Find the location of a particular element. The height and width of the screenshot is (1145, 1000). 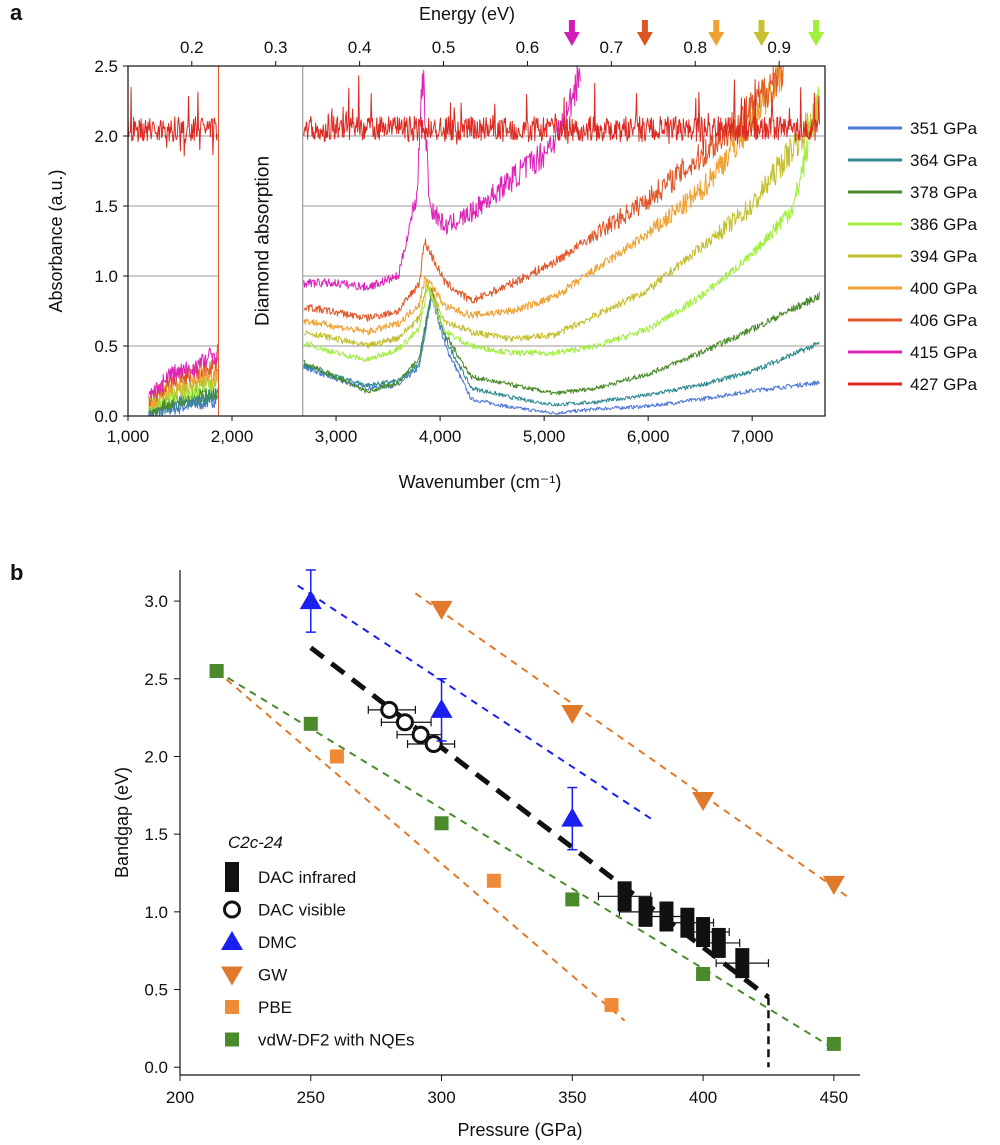

legend-label-b: DMC is located at coordinates (277, 942).